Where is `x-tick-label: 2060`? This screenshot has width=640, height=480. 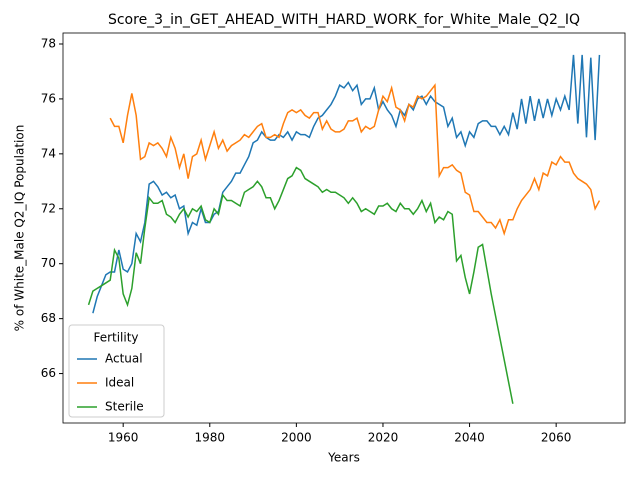
x-tick-label: 2060 is located at coordinates (556, 438).